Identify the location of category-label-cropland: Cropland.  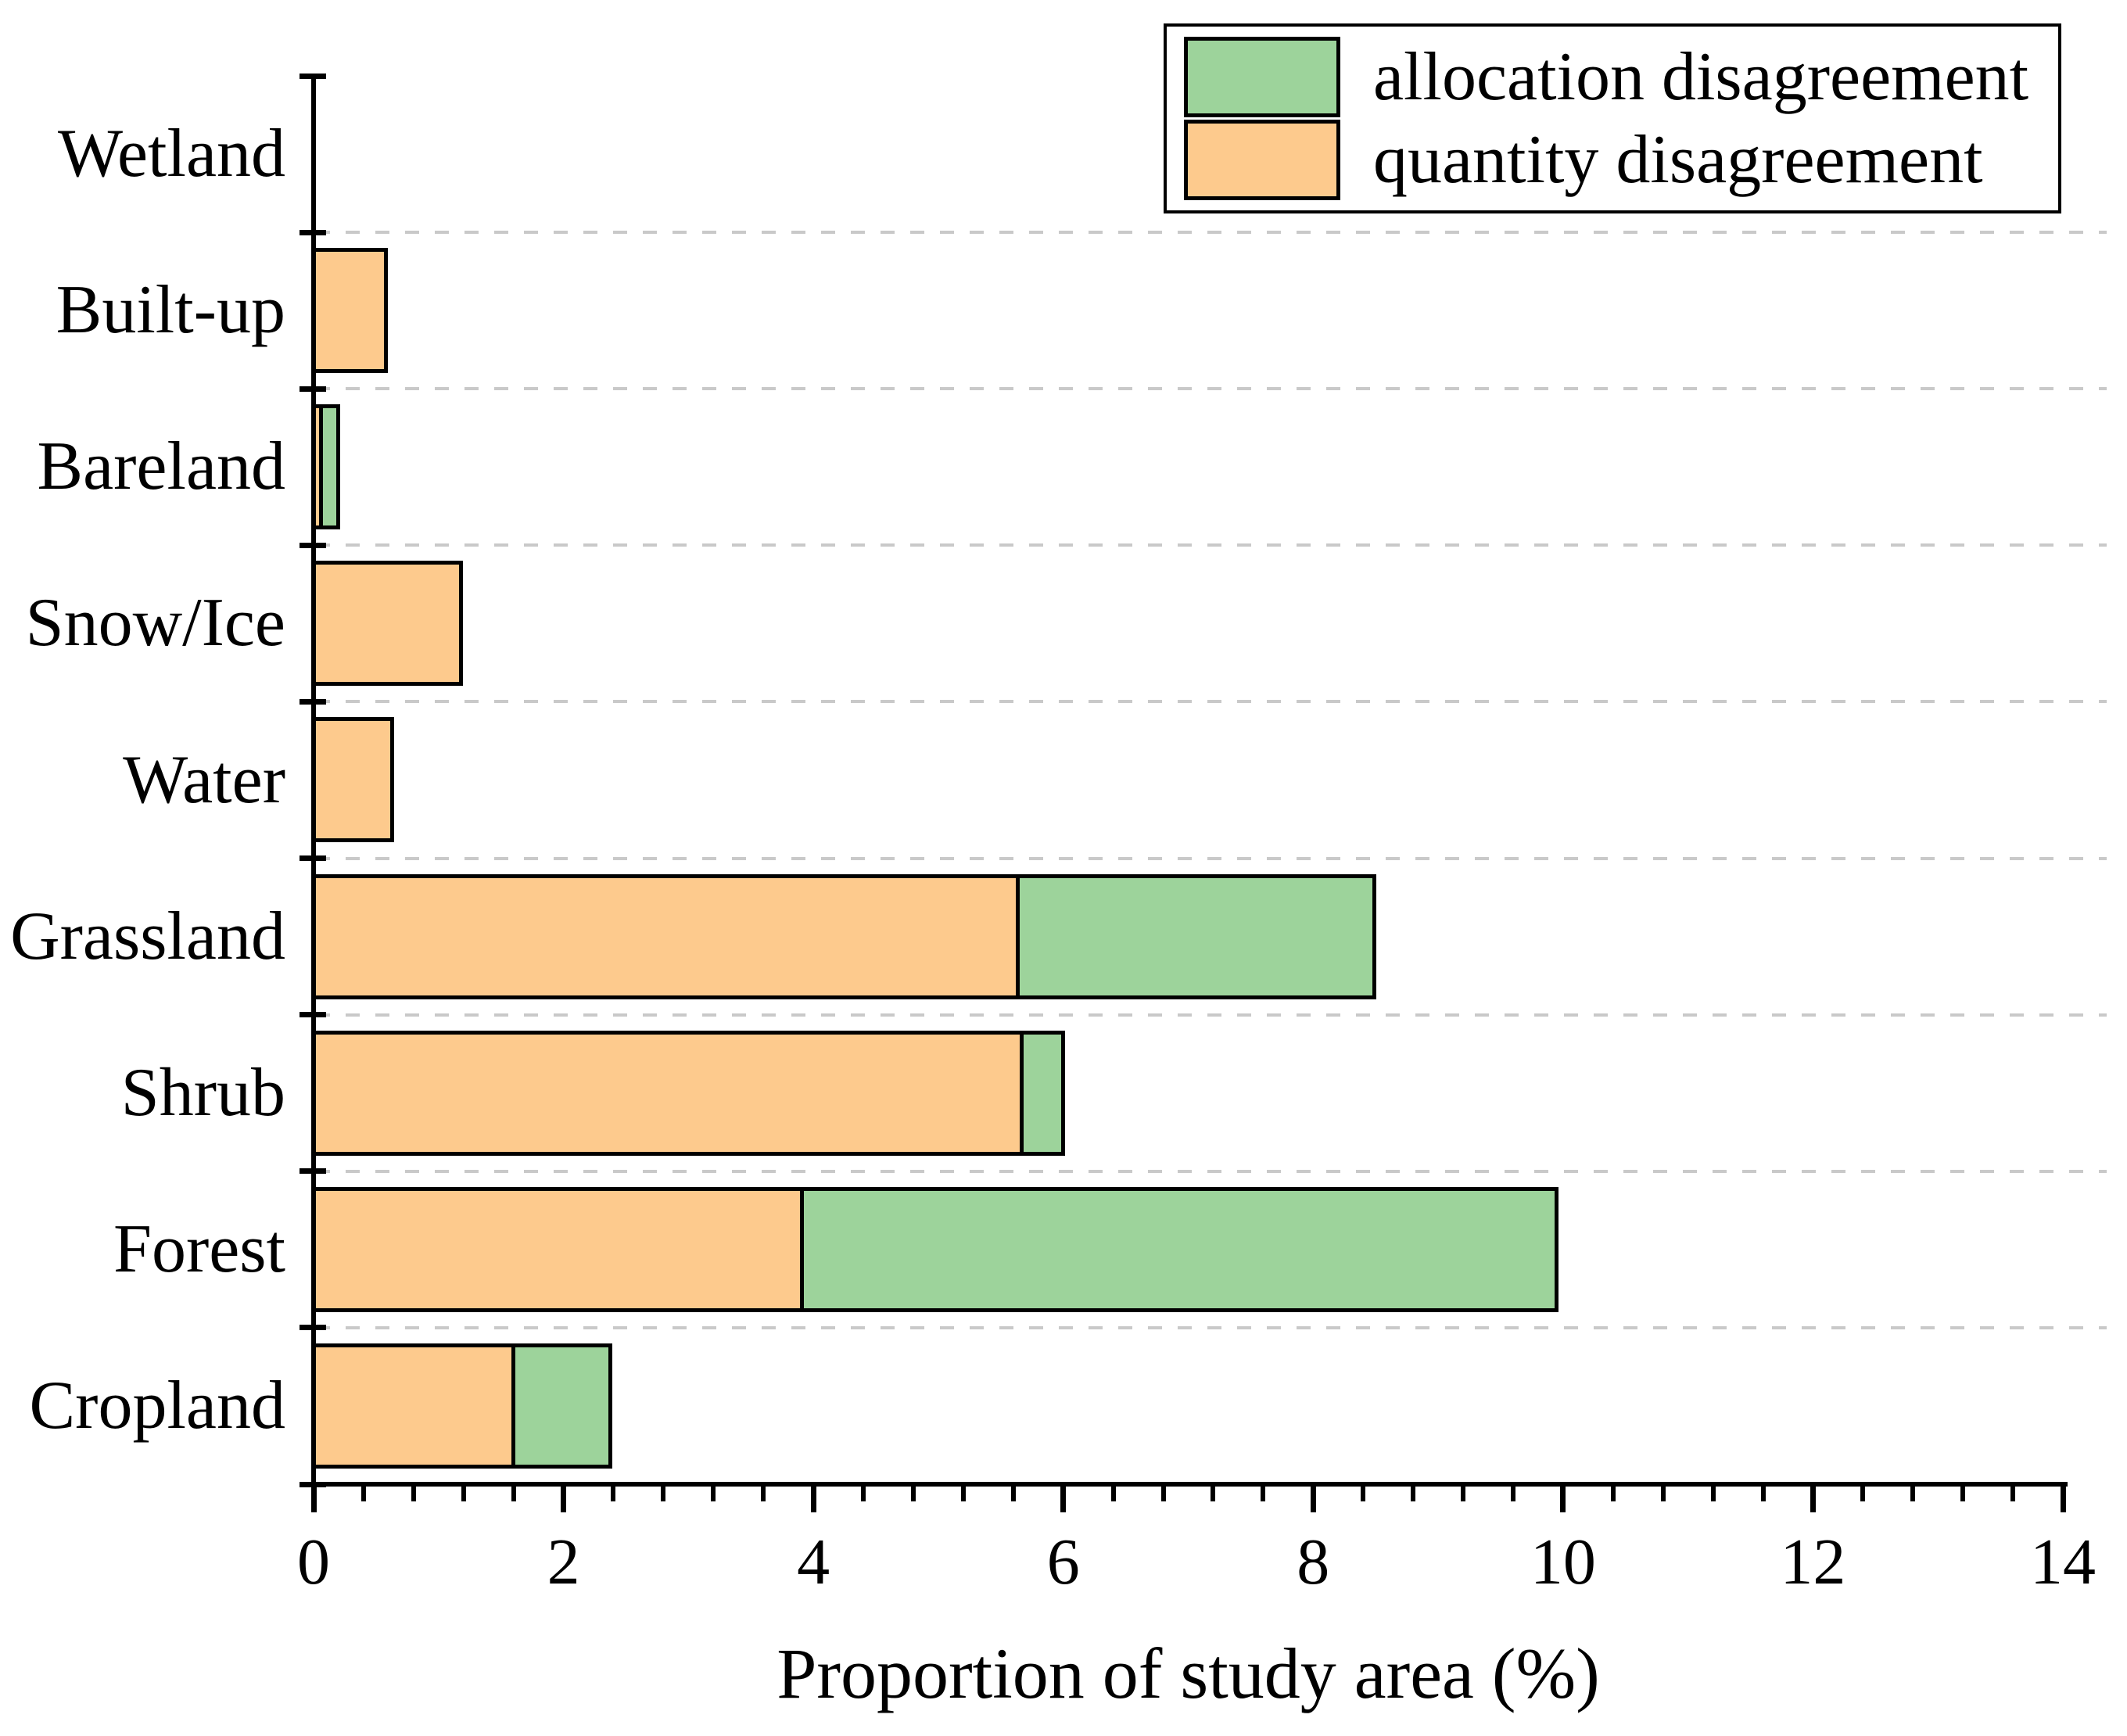
(157, 1406).